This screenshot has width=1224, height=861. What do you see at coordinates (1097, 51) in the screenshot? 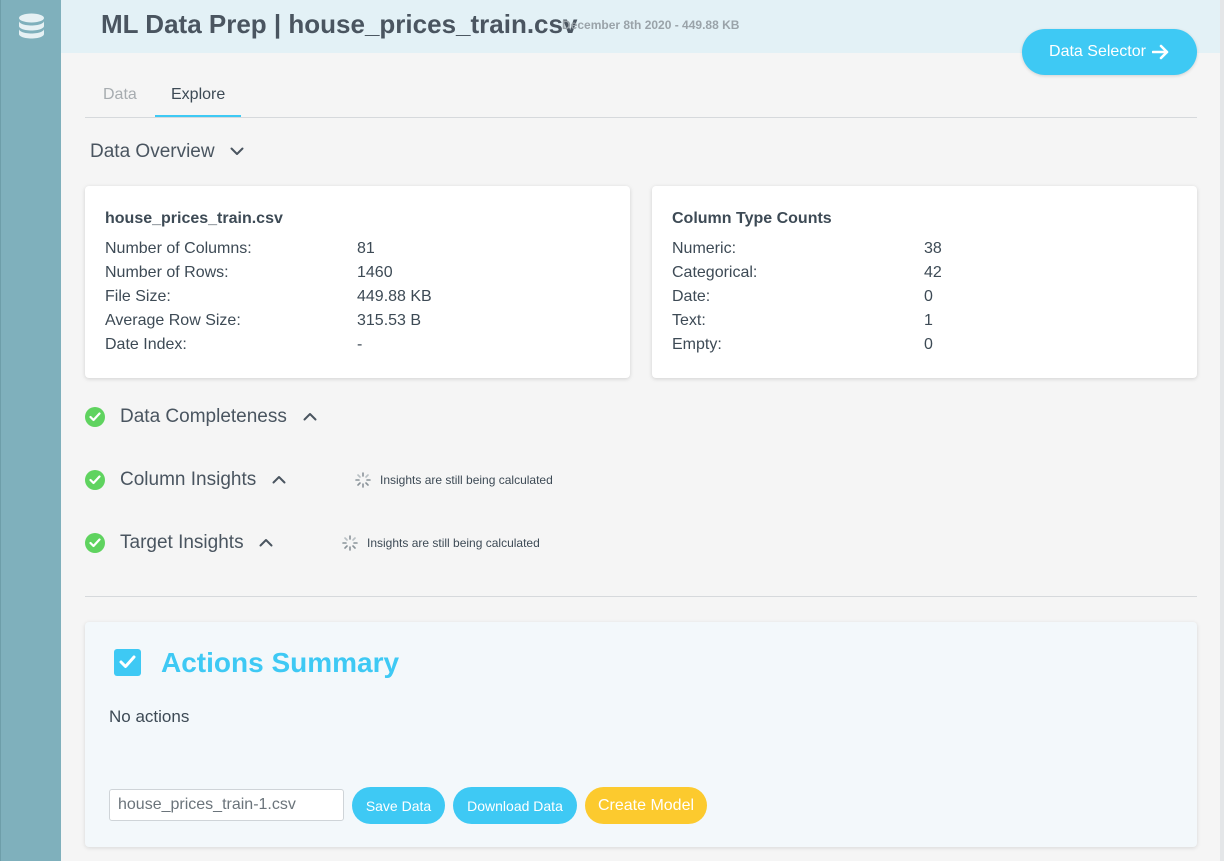
I see `data-selector-label: Data Selector` at bounding box center [1097, 51].